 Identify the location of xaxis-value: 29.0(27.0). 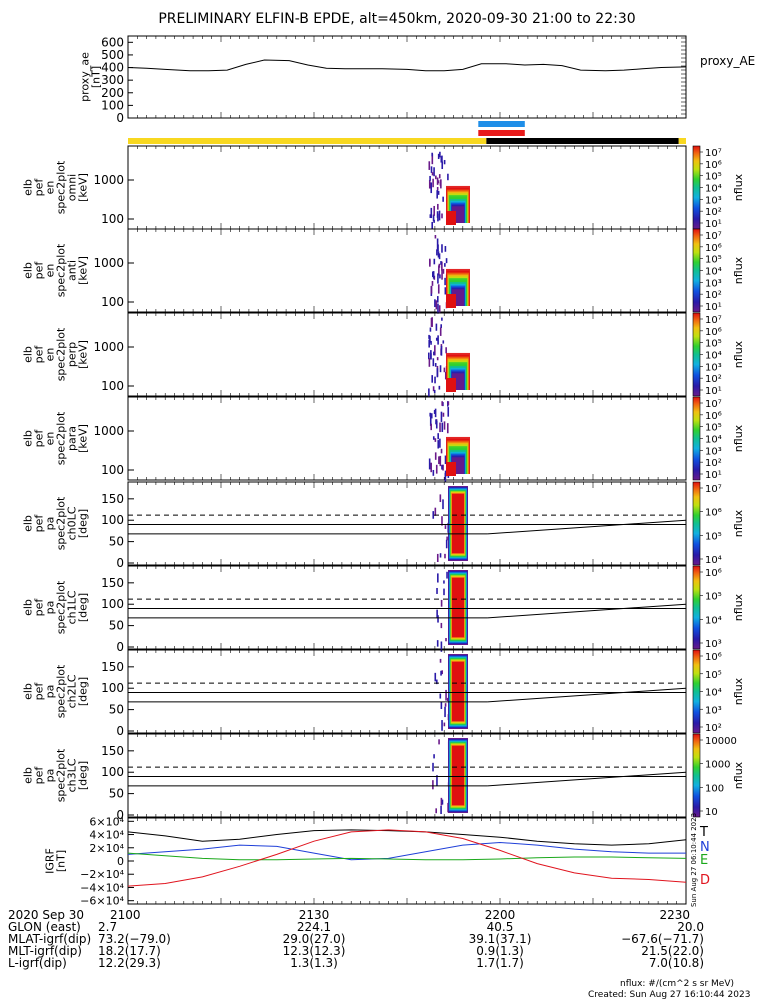
(314, 939).